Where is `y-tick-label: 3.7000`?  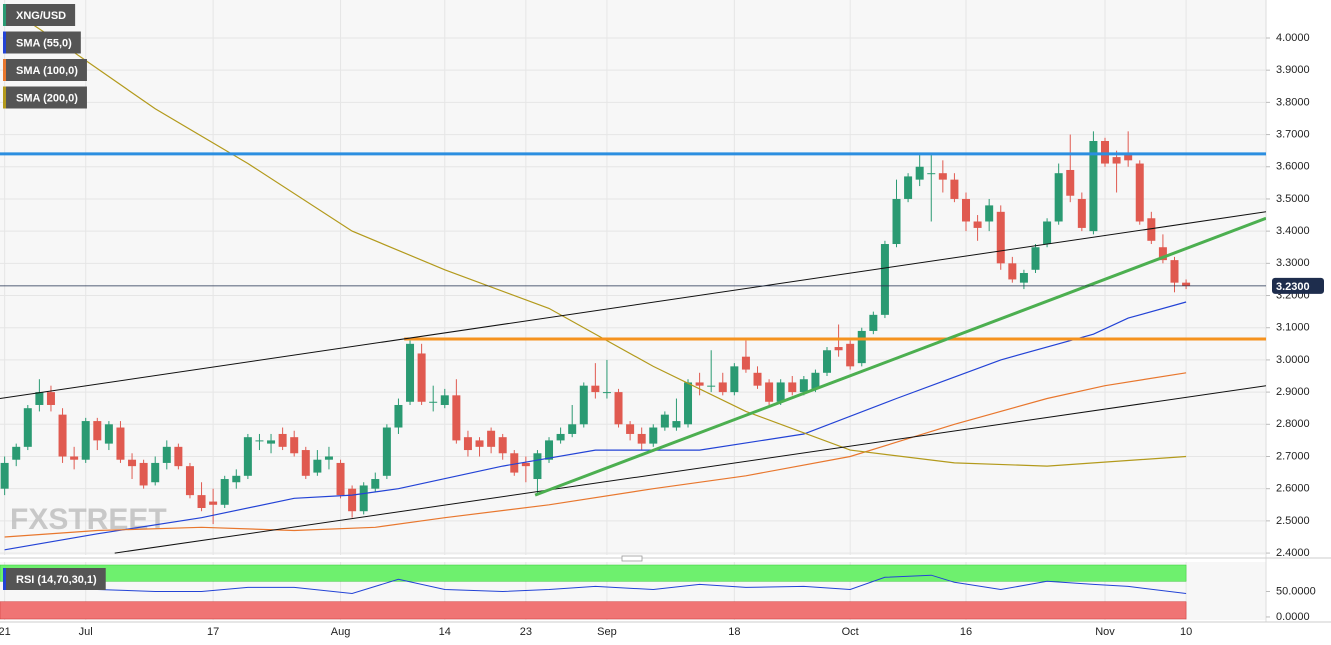
y-tick-label: 3.7000 is located at coordinates (1293, 134).